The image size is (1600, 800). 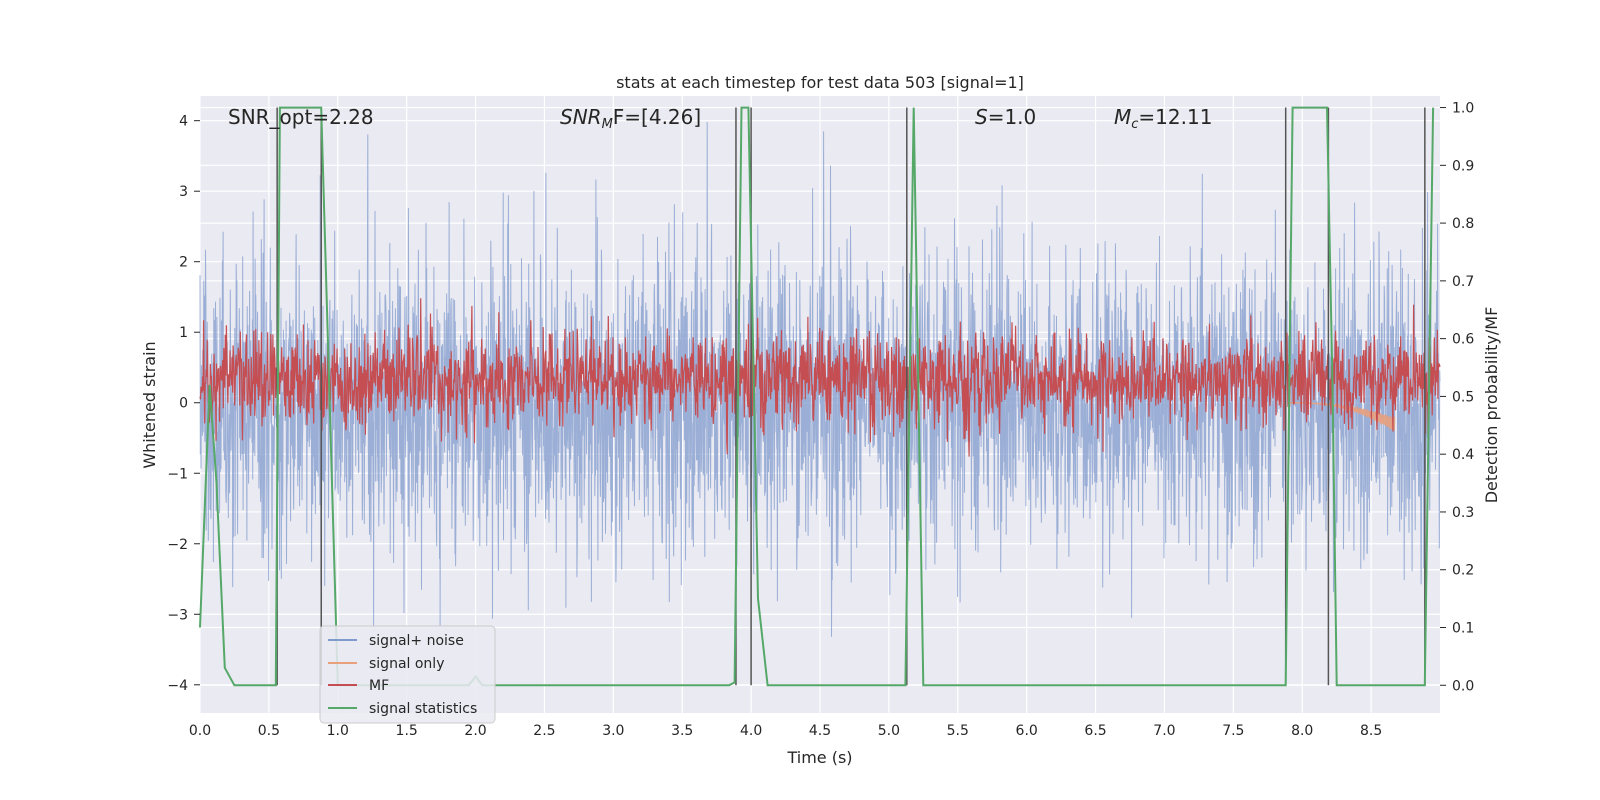 What do you see at coordinates (1175, 117) in the screenshot?
I see `annotation-mc-value: =12.11` at bounding box center [1175, 117].